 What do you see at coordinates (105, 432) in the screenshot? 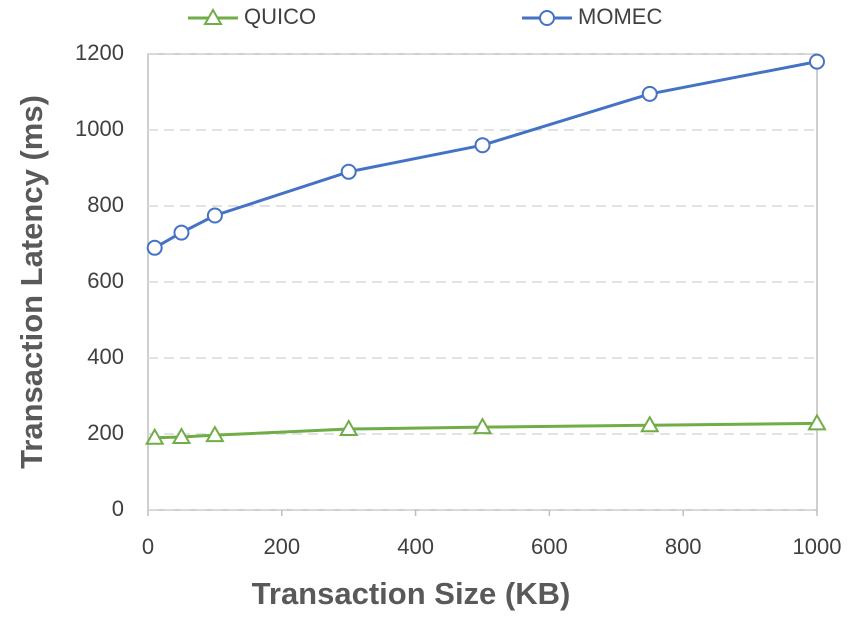
I see `y-tick-label: 200` at bounding box center [105, 432].